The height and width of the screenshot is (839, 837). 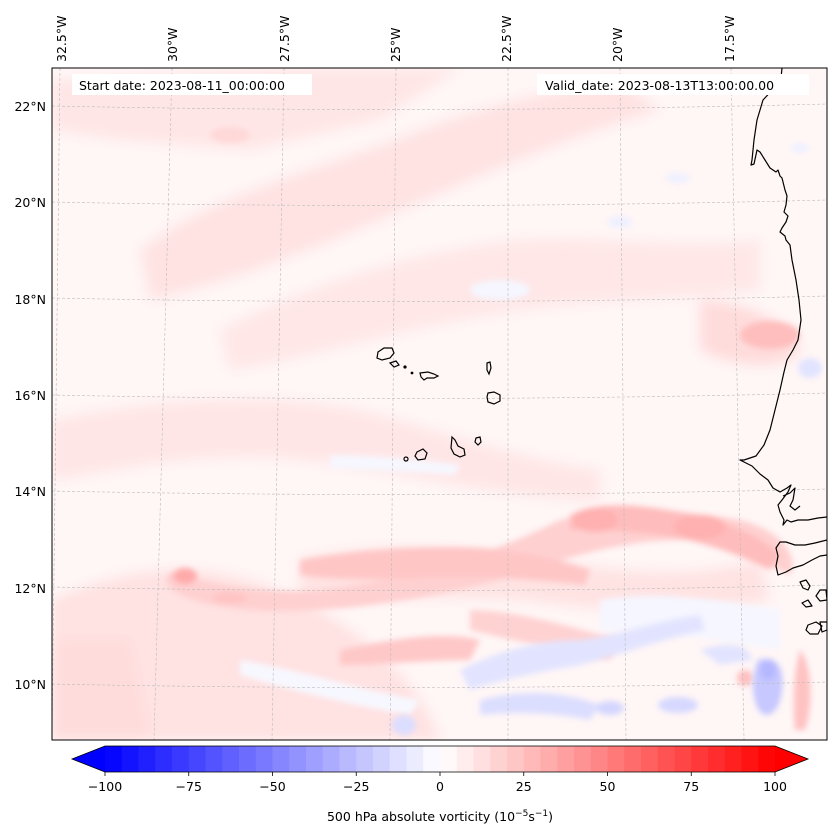 What do you see at coordinates (489, 368) in the screenshot?
I see `island-sal` at bounding box center [489, 368].